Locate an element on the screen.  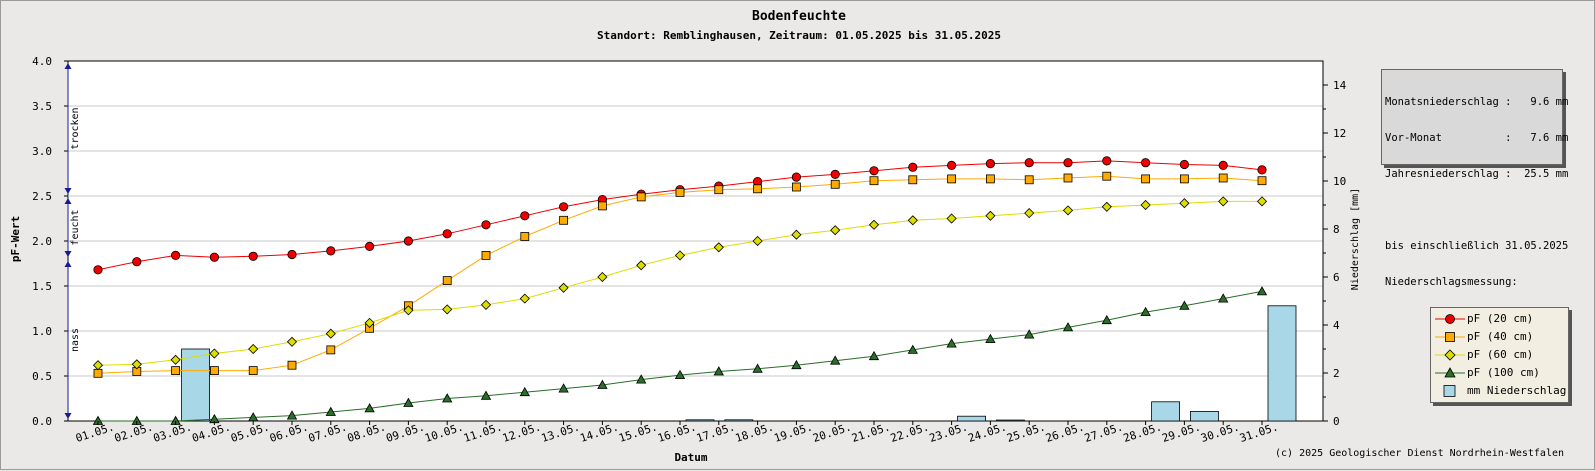
x-tick-label: 14.05. is located at coordinates (599, 432).